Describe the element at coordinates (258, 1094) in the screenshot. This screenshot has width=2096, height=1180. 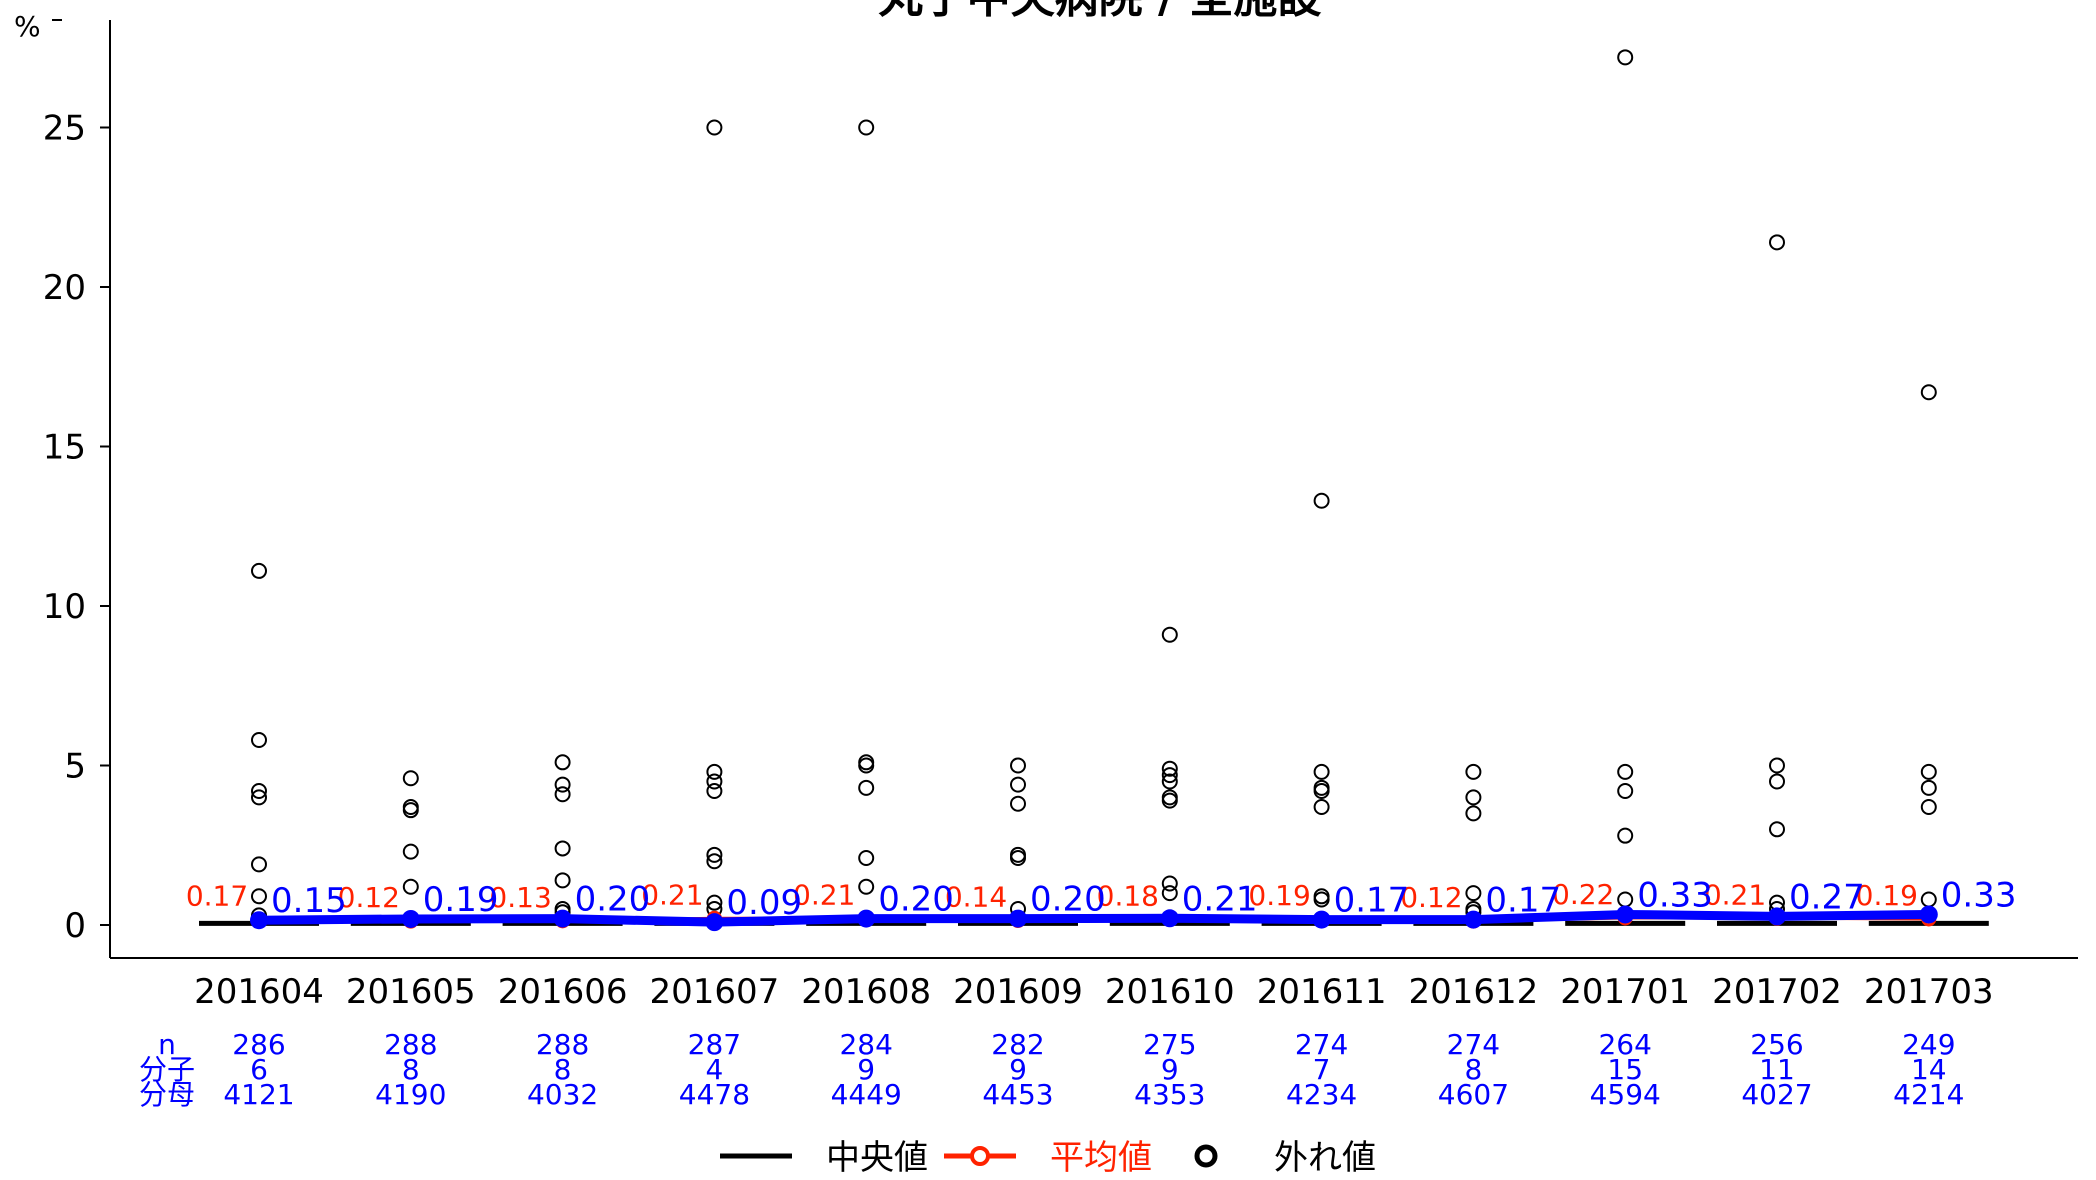
I see `table-cell: 4121` at that location.